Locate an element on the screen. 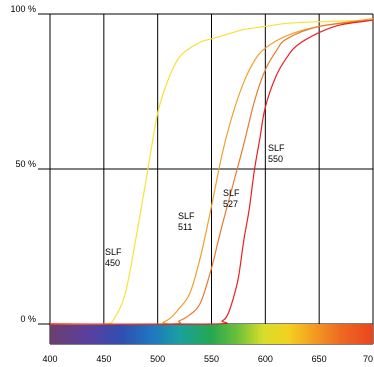  y-tick-label-2: 100 % is located at coordinates (23, 9).